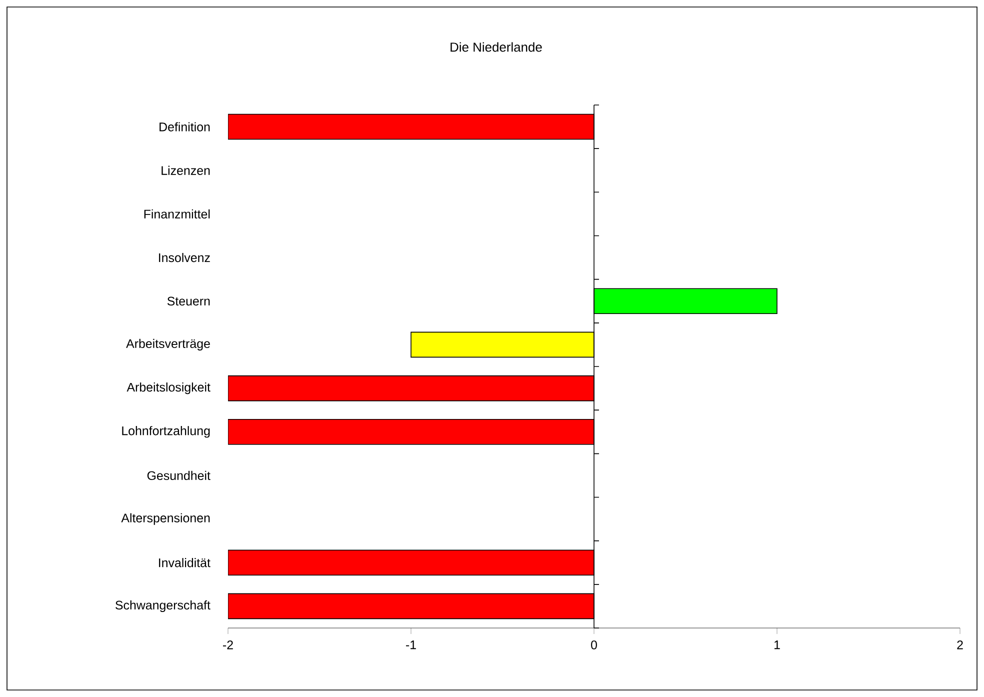 The image size is (984, 697). Describe the element at coordinates (777, 645) in the screenshot. I see `x-tick-label: 1` at that location.